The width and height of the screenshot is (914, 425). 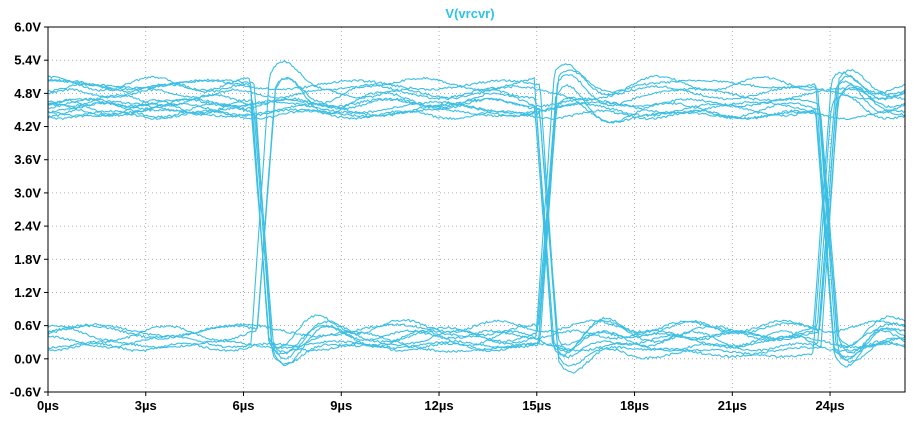 I want to click on y-tick-label: 4.8V, so click(x=27, y=93).